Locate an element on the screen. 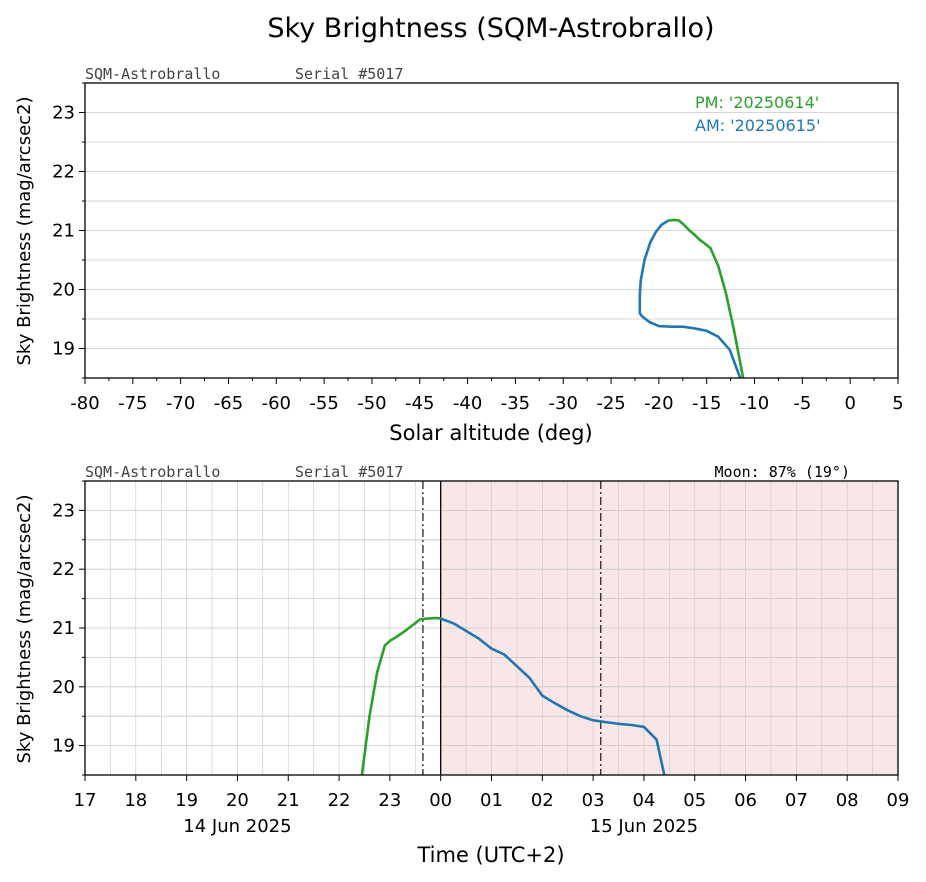 The height and width of the screenshot is (882, 926). x-tick-label: 04 is located at coordinates (643, 800).